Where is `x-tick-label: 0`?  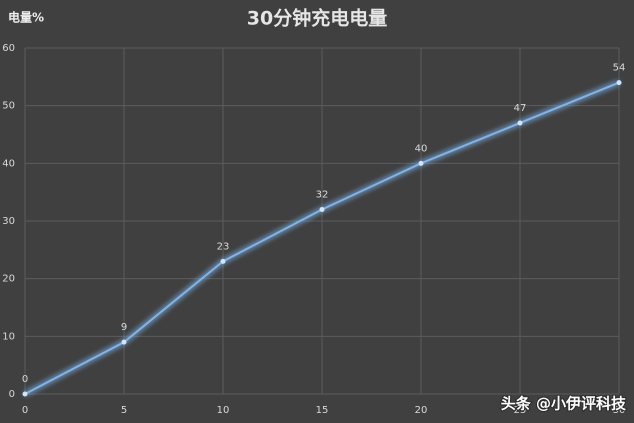 x-tick-label: 0 is located at coordinates (25, 410).